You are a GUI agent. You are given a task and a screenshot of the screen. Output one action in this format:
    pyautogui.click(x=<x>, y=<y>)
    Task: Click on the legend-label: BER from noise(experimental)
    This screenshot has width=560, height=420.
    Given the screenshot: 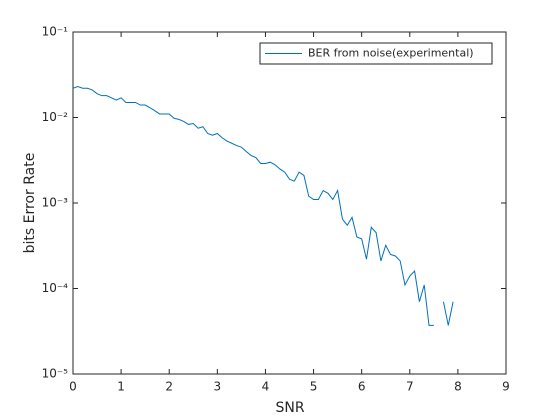 What is the action you would take?
    pyautogui.click(x=391, y=53)
    